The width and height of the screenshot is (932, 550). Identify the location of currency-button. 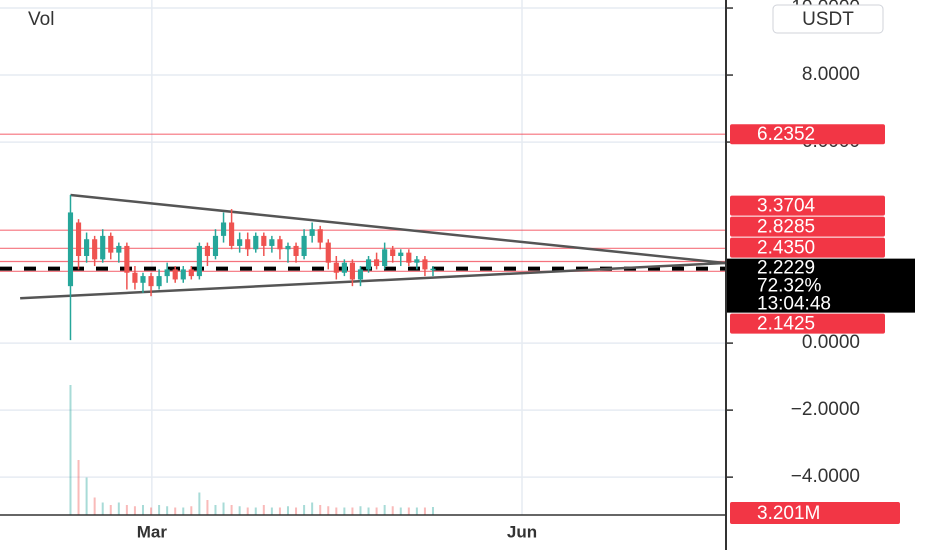
(828, 19).